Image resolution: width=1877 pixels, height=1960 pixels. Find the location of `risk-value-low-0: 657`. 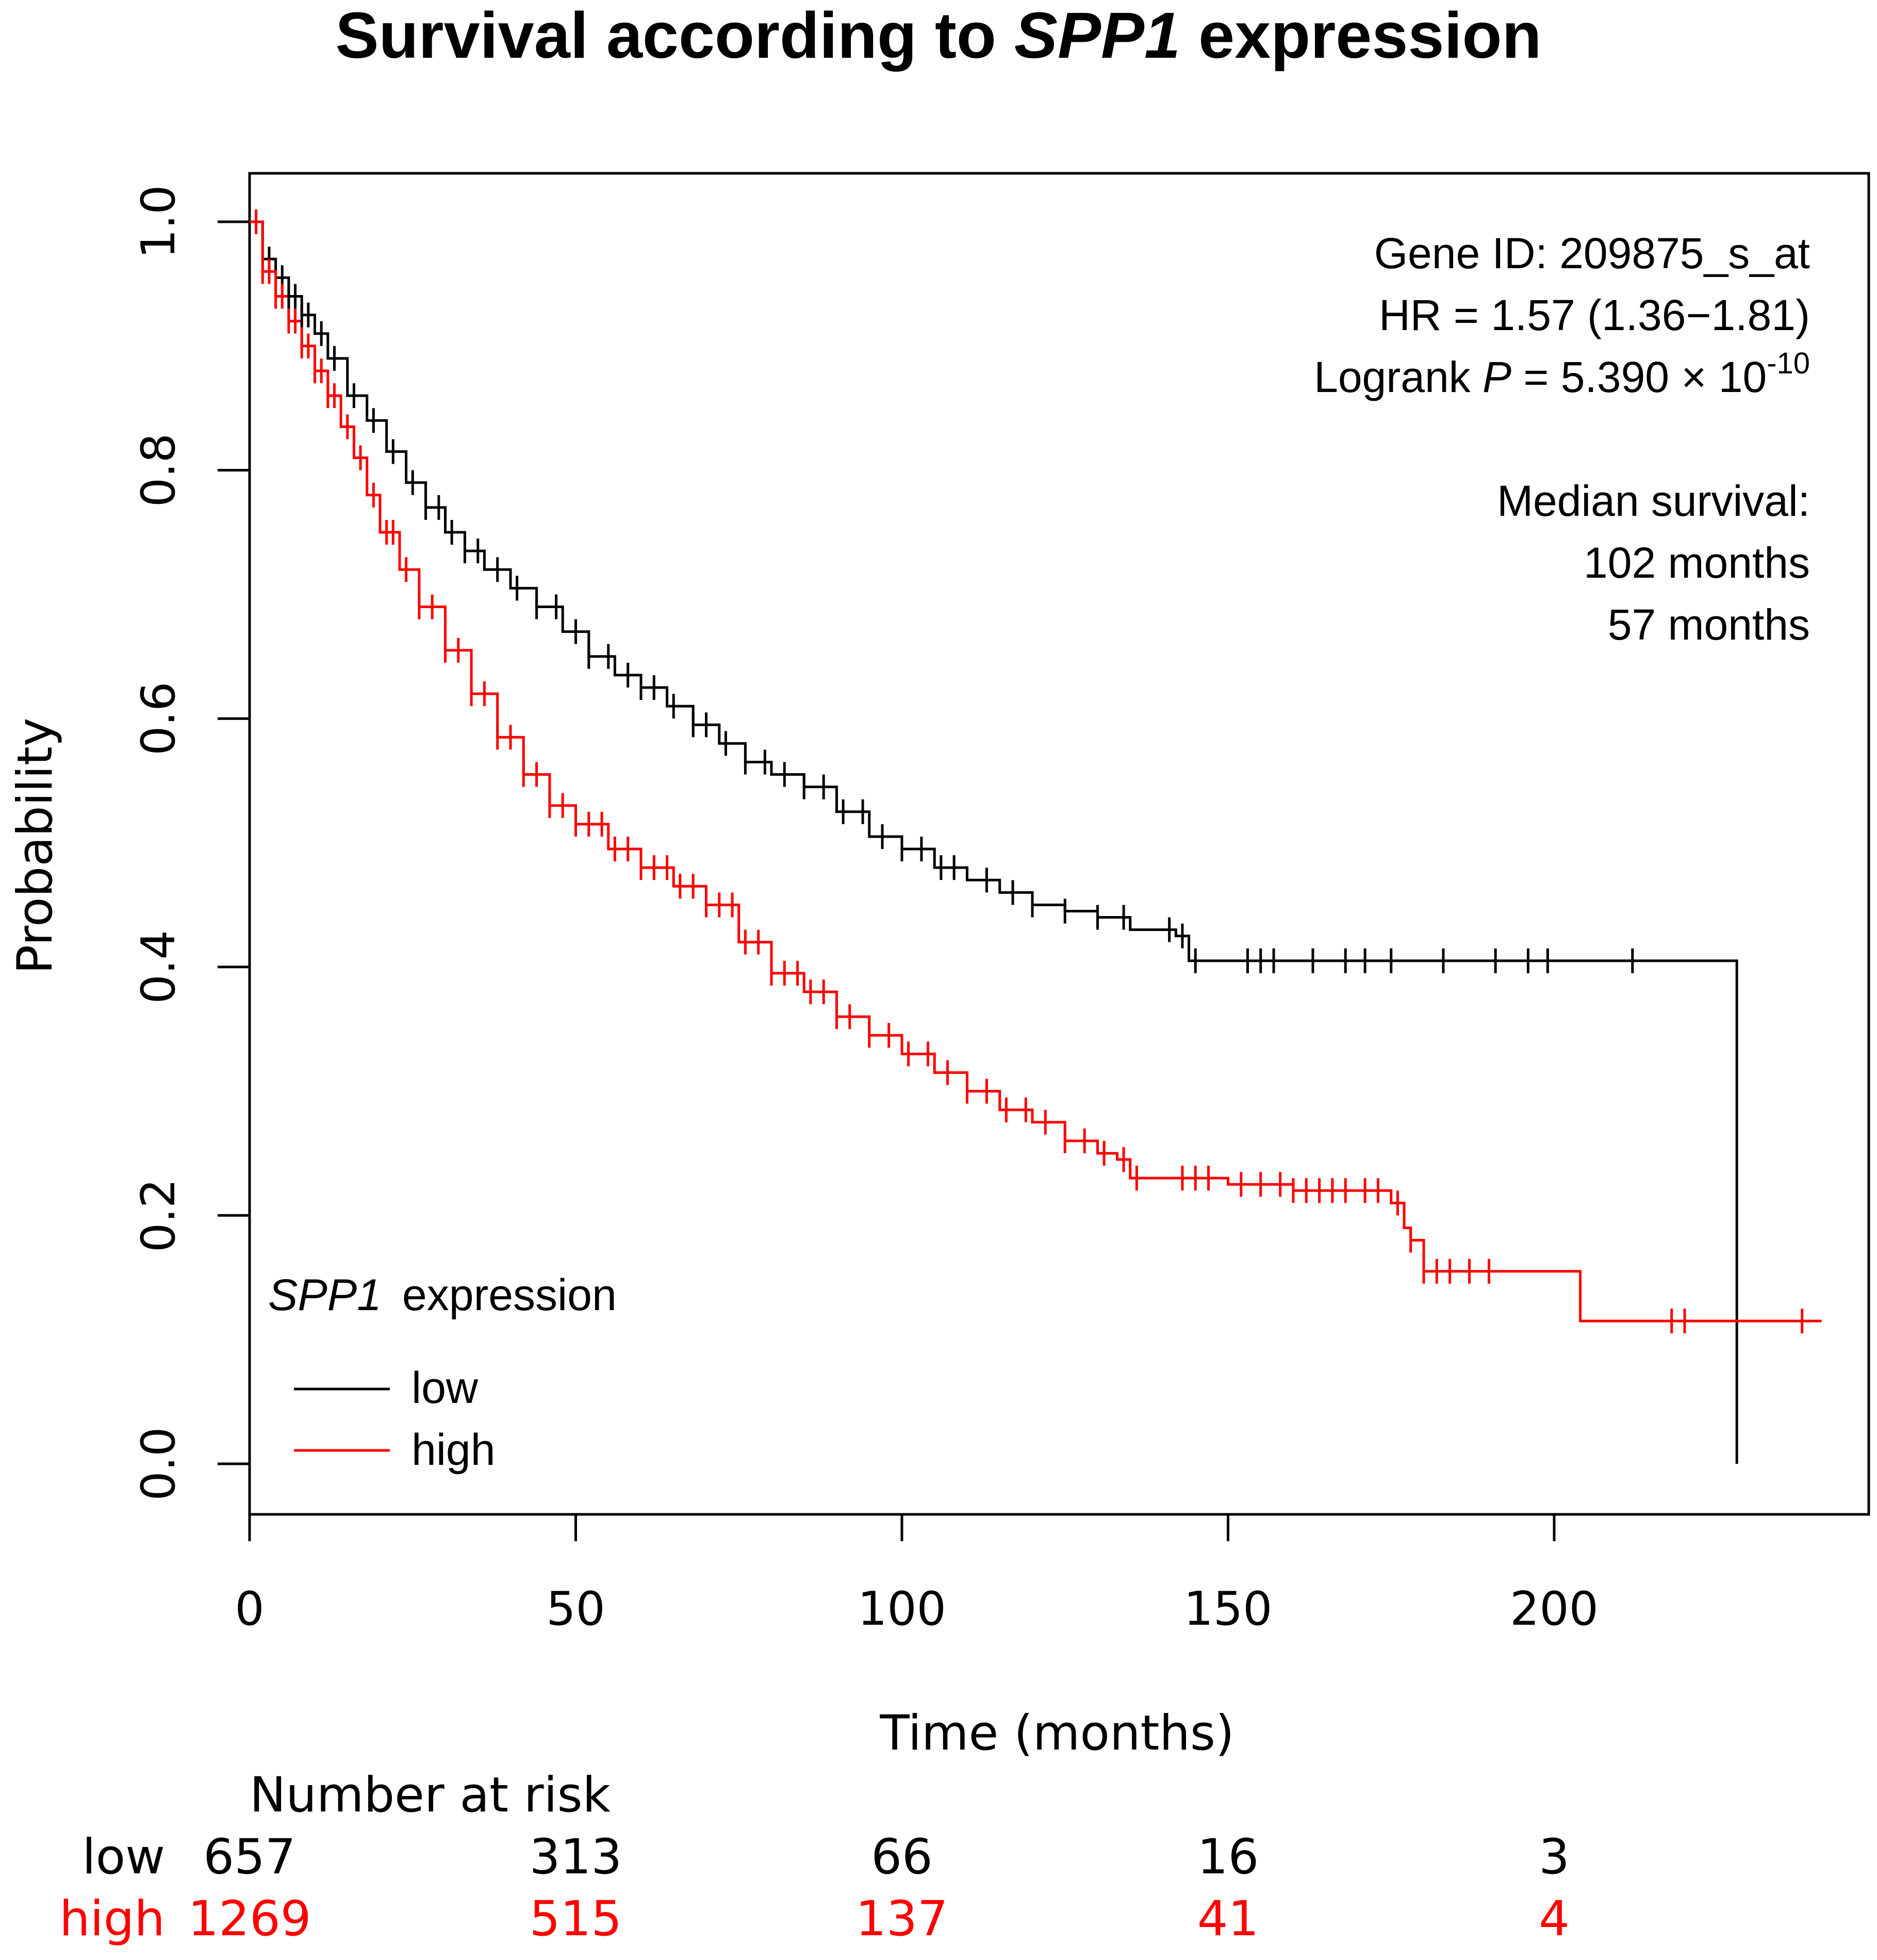

risk-value-low-0: 657 is located at coordinates (249, 1857).